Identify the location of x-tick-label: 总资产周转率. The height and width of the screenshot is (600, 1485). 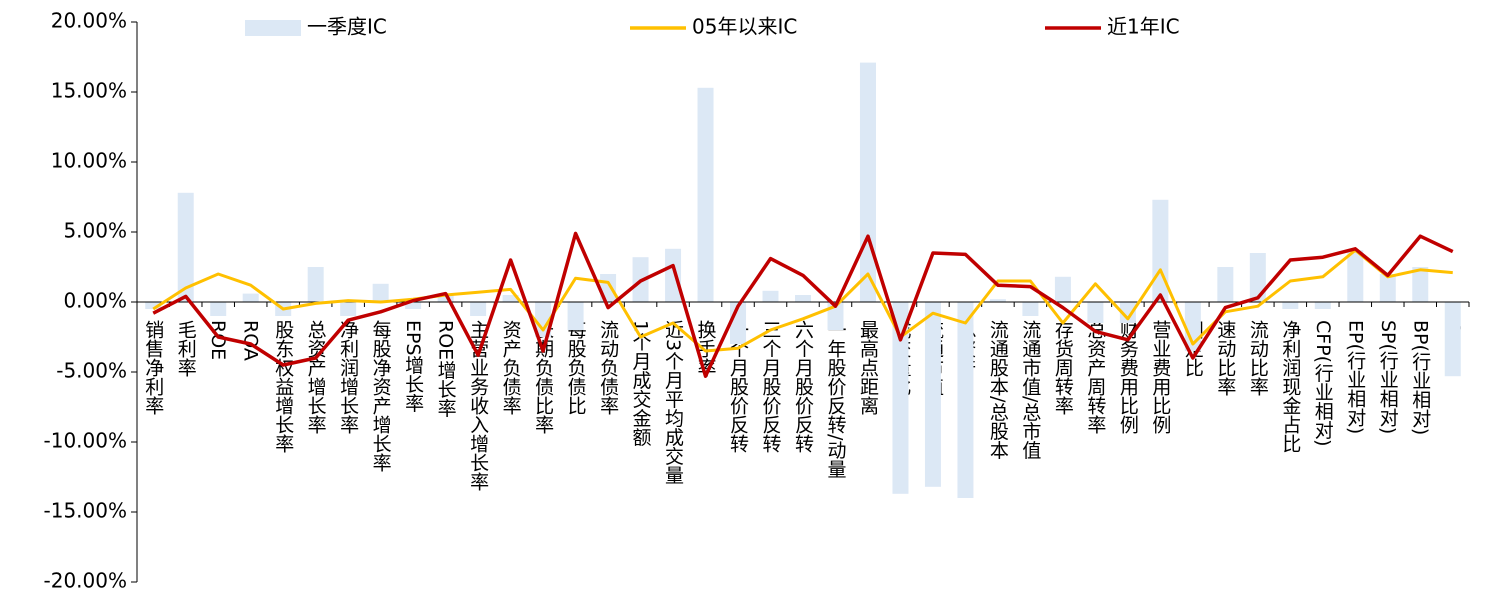
(1095, 377).